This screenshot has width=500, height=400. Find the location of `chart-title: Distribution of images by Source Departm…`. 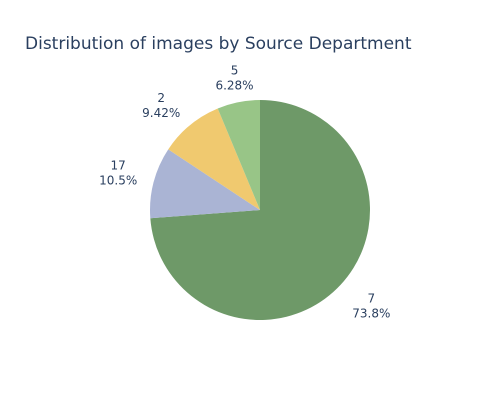

chart-title: Distribution of images by Source Departm… is located at coordinates (218, 44).